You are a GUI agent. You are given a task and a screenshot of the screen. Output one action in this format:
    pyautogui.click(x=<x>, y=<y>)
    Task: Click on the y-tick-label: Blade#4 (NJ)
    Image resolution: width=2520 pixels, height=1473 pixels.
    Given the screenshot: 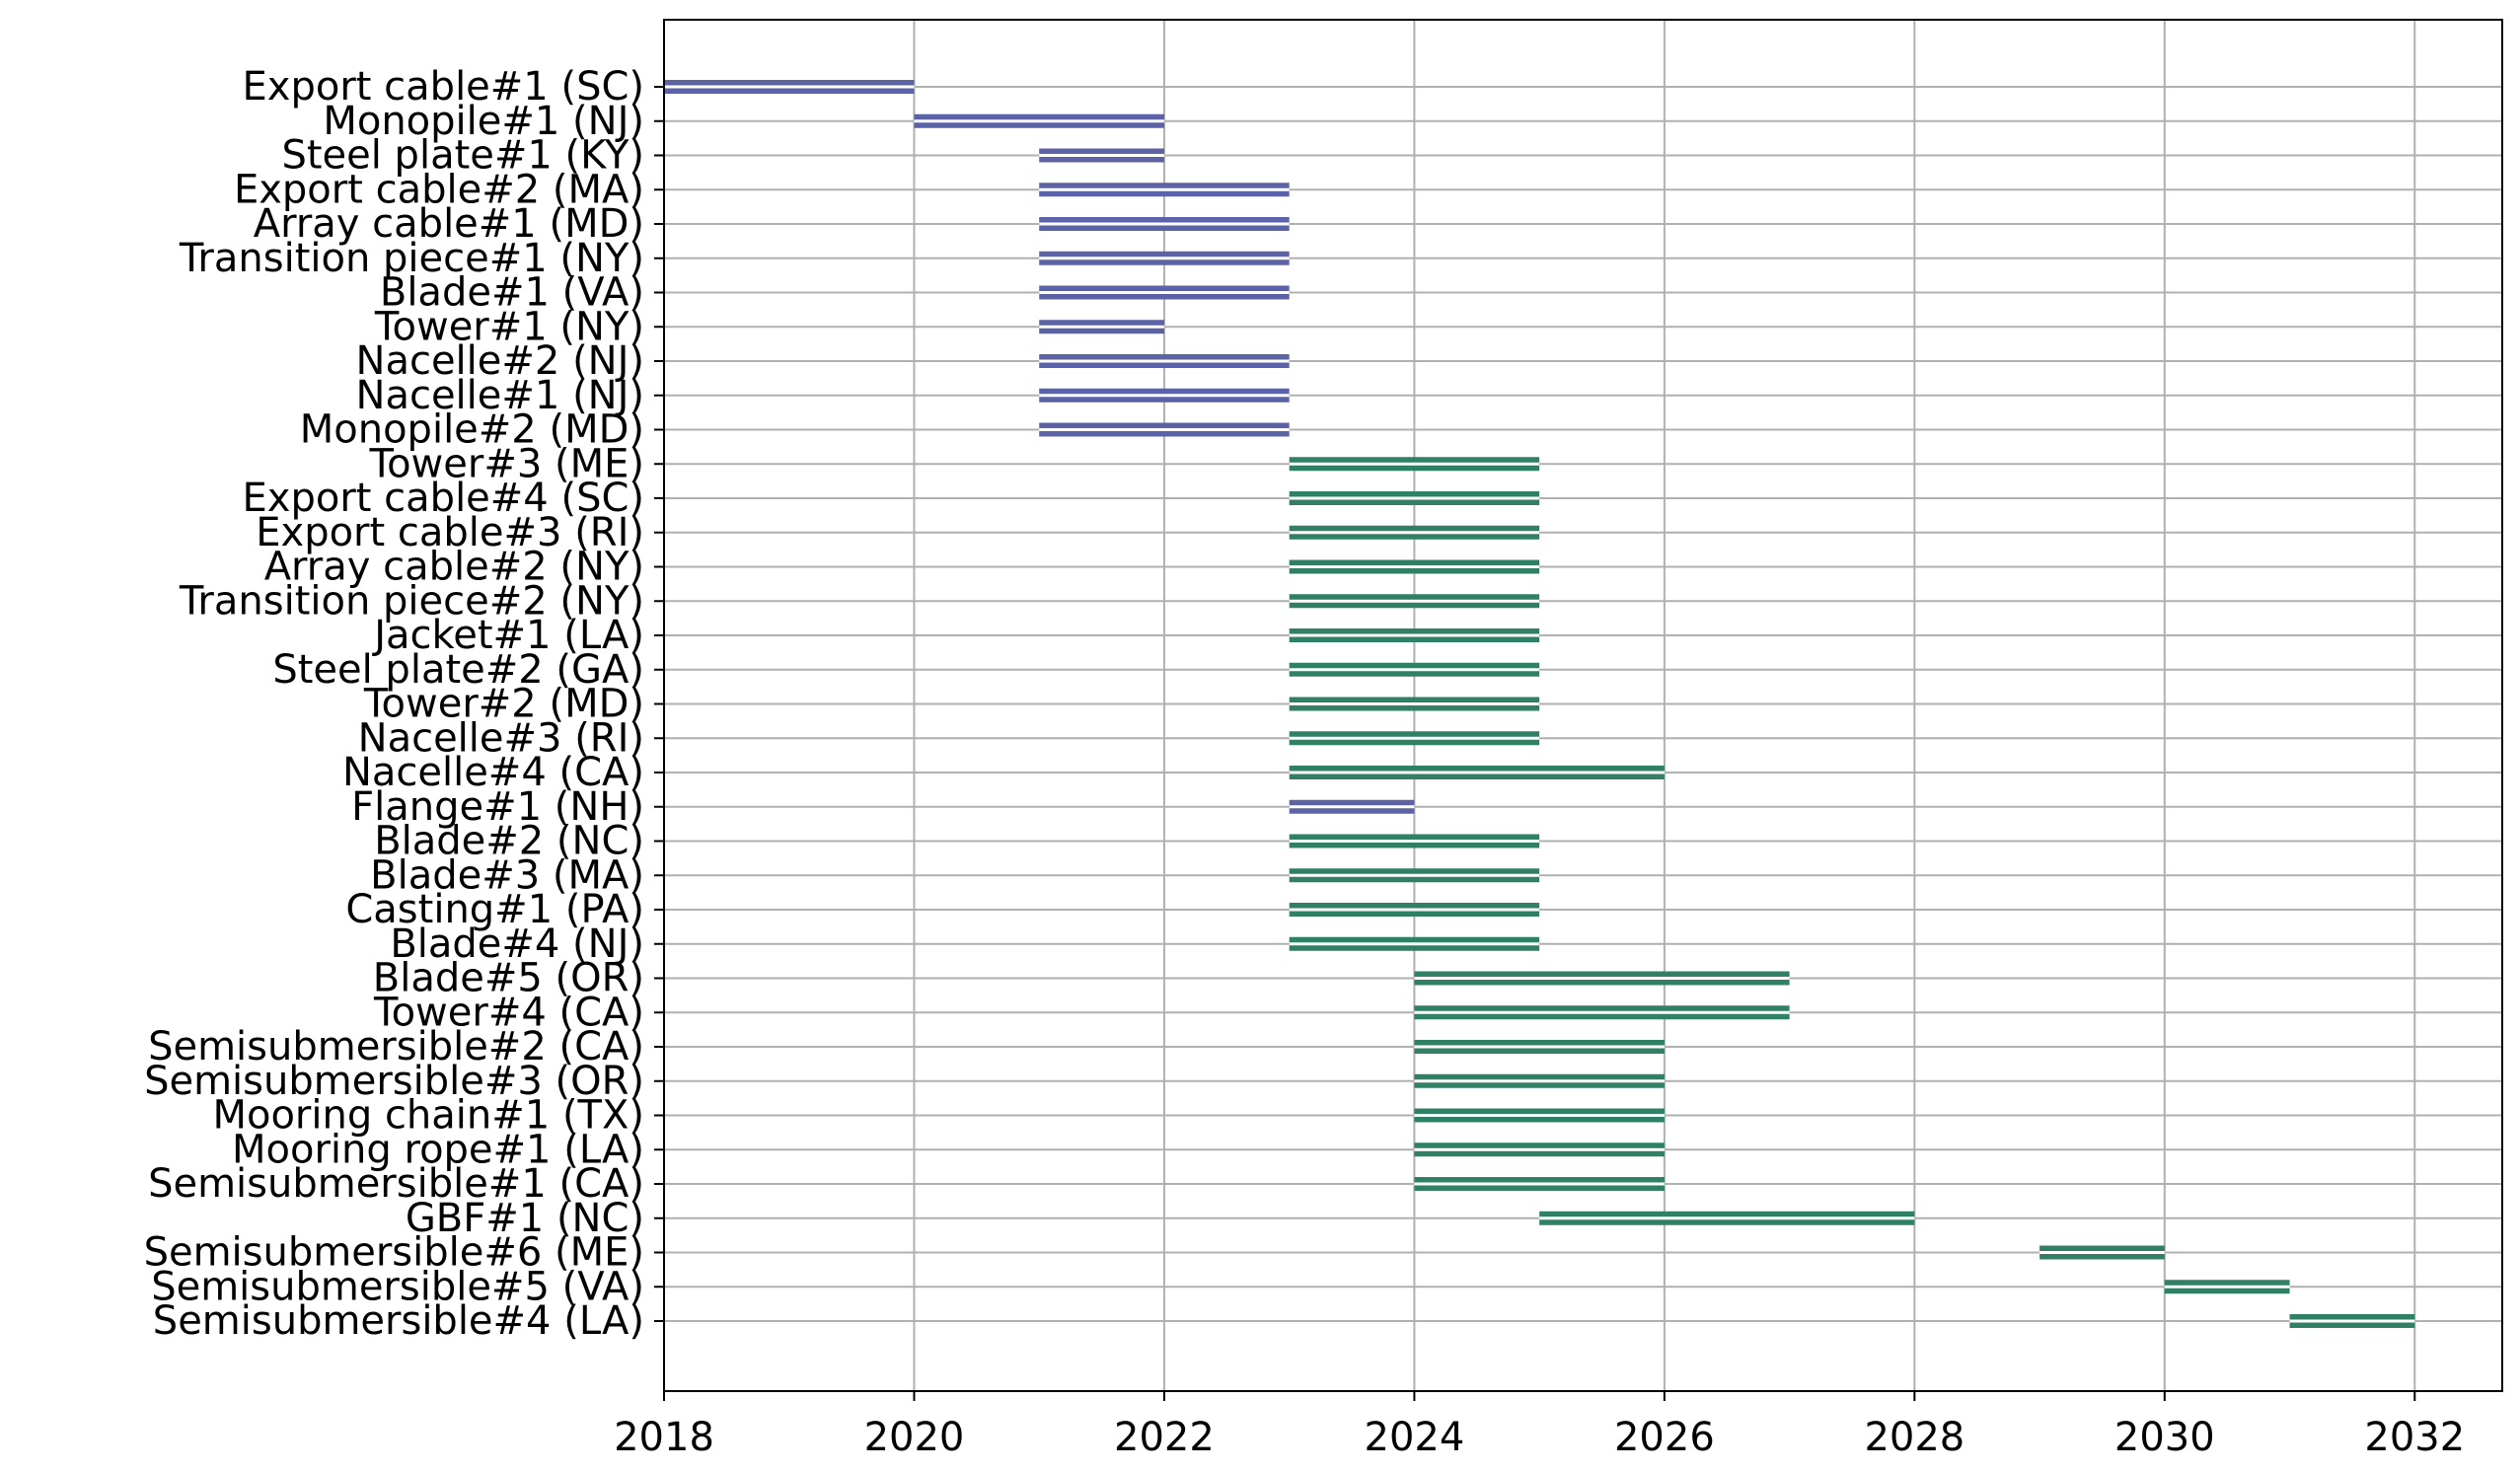 What is the action you would take?
    pyautogui.click(x=517, y=944)
    